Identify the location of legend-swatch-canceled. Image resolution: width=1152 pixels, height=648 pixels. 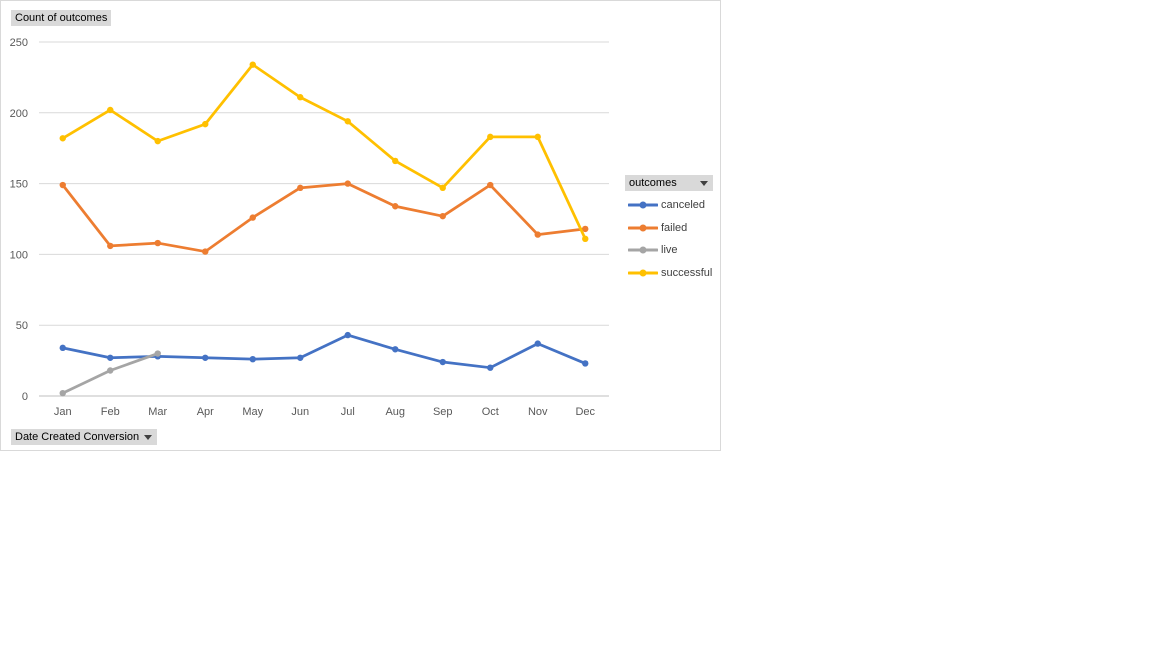
(643, 205).